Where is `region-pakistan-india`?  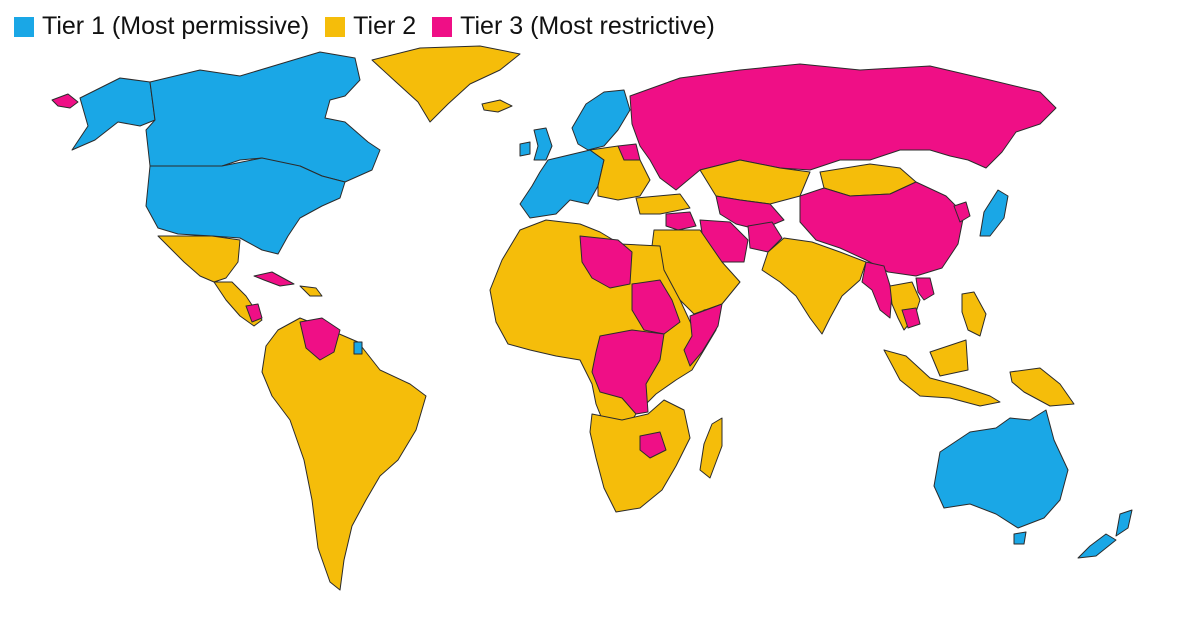
region-pakistan-india is located at coordinates (814, 286).